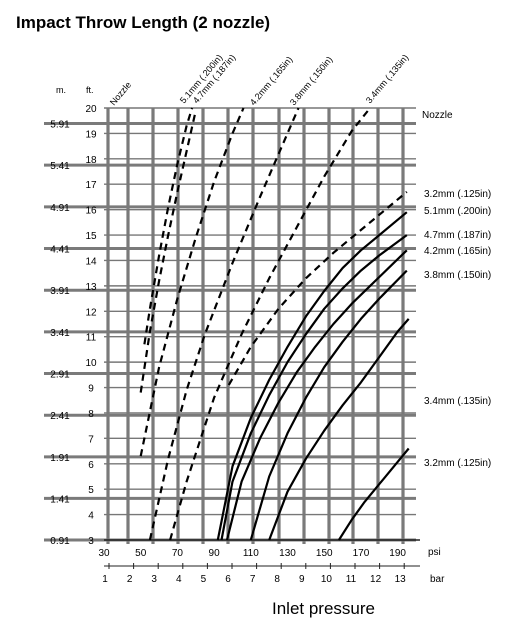 The image size is (521, 640). I want to click on ft-tick-label: 12, so click(91, 312).